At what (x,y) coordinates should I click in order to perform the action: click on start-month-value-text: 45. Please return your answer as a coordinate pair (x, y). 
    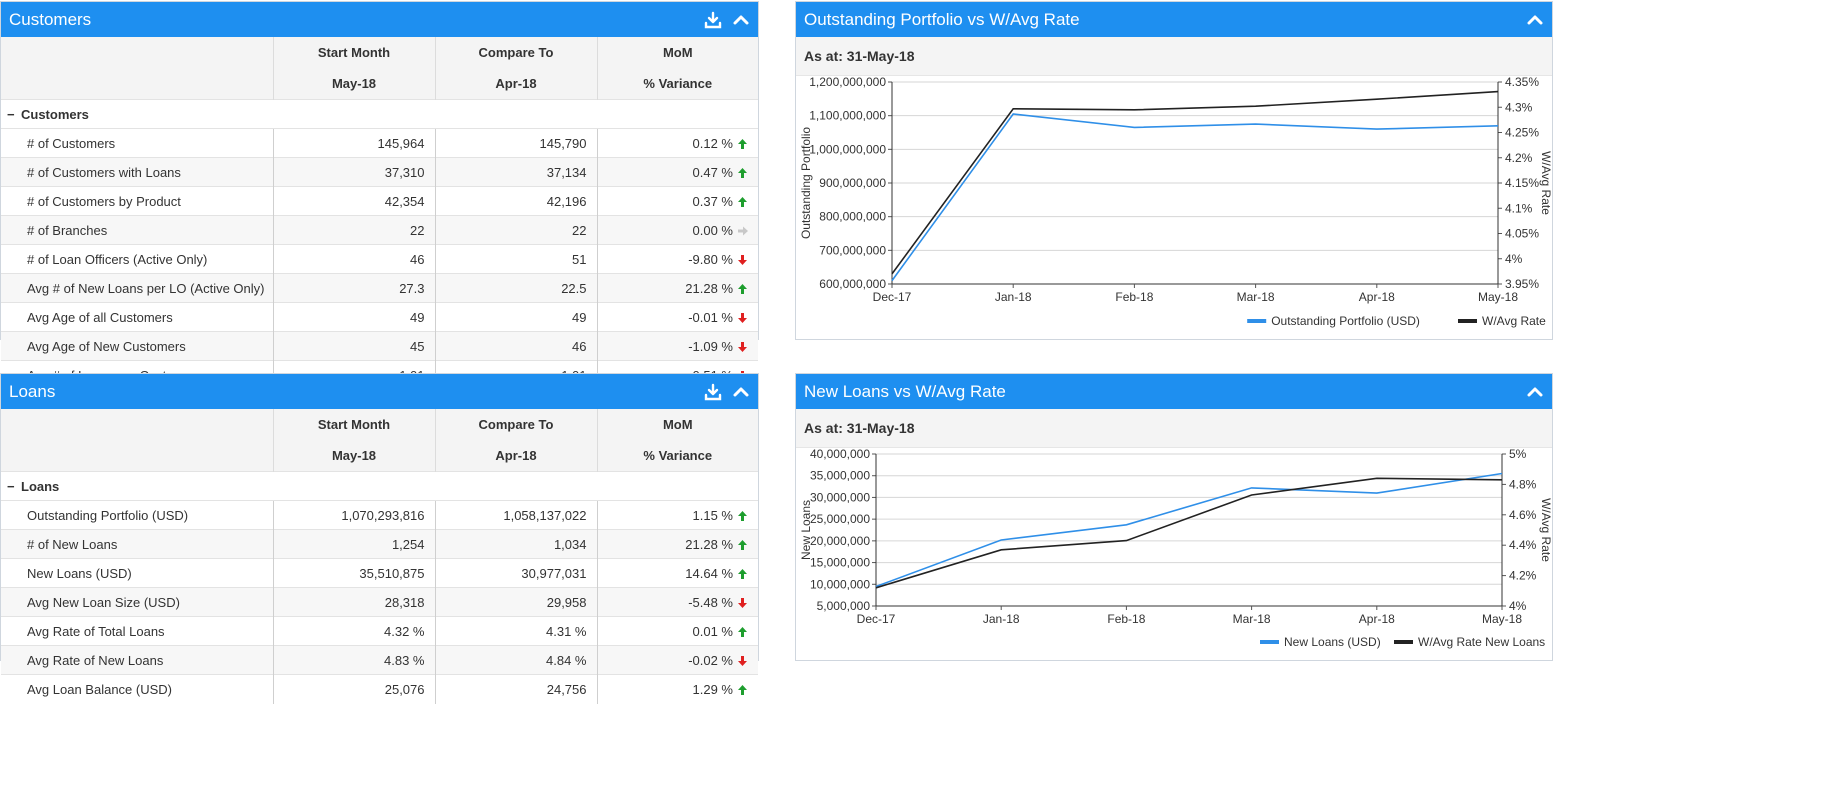
    Looking at the image, I should click on (417, 346).